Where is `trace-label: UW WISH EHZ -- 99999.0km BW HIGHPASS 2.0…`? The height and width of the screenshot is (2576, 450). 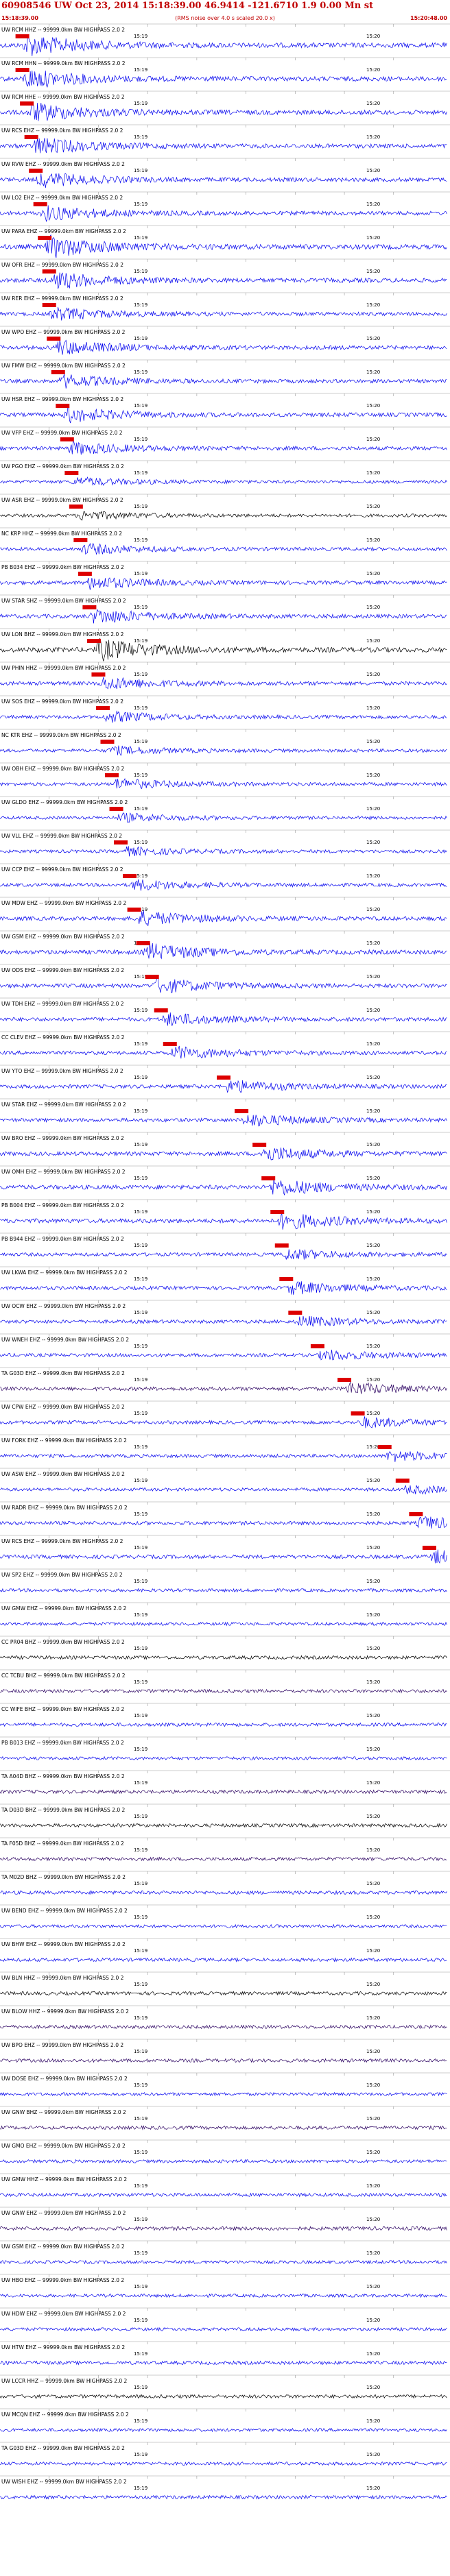
trace-label: UW WISH EHZ -- 99999.0km BW HIGHPASS 2.0… is located at coordinates (64, 2482).